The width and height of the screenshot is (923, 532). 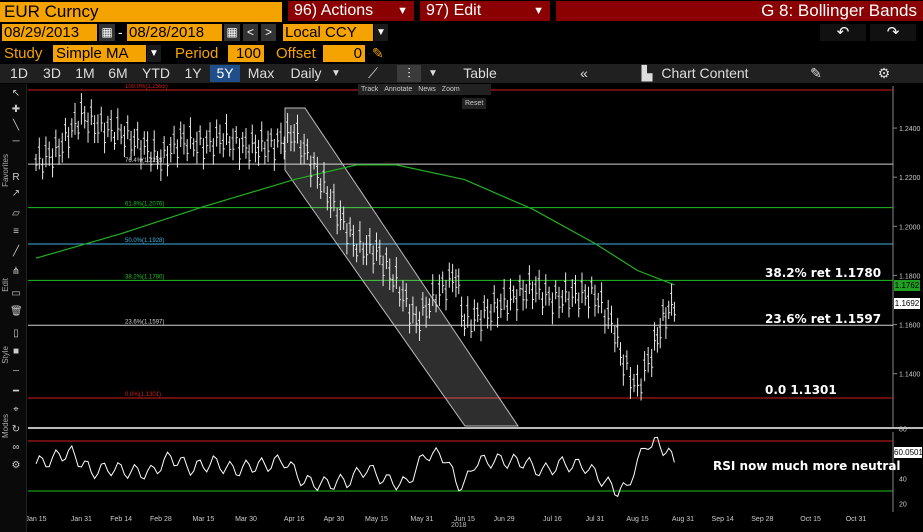 What do you see at coordinates (121, 519) in the screenshot?
I see `x-tick-label: Feb 14` at bounding box center [121, 519].